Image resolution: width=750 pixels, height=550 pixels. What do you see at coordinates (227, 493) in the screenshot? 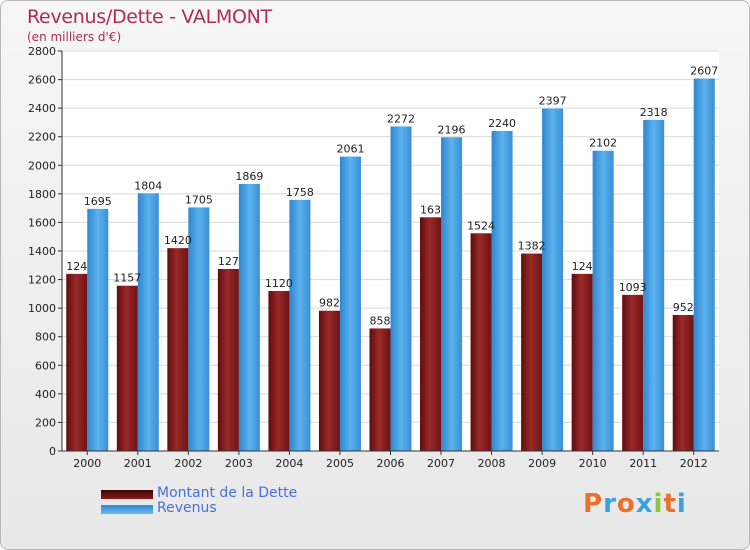
I see `legend-label-debt: Montant de la Dette` at bounding box center [227, 493].